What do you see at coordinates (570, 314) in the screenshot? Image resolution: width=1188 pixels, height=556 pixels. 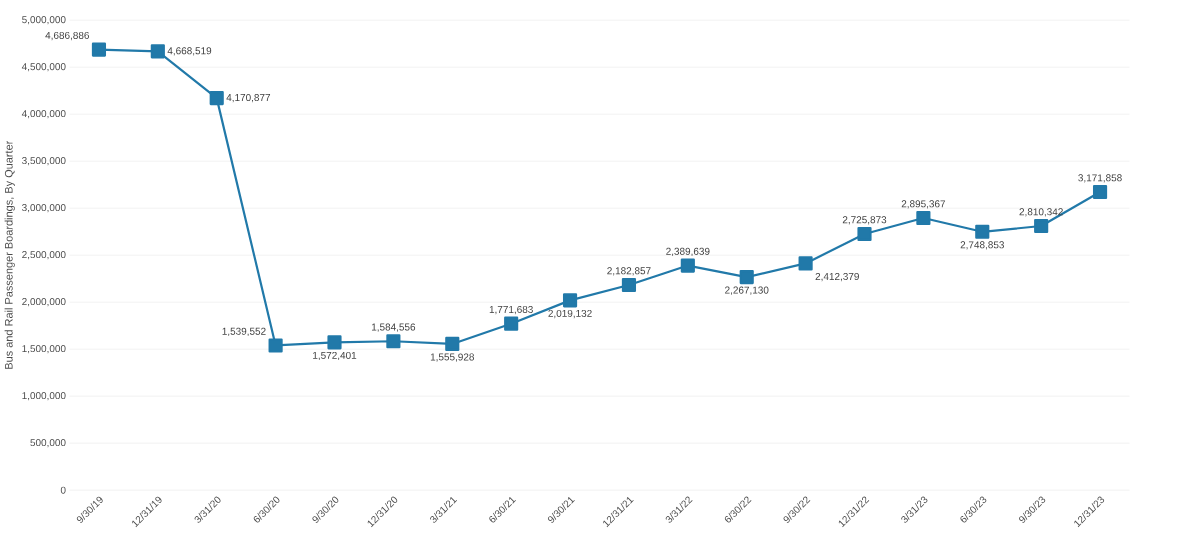 I see `data-label: 2,019,132` at bounding box center [570, 314].